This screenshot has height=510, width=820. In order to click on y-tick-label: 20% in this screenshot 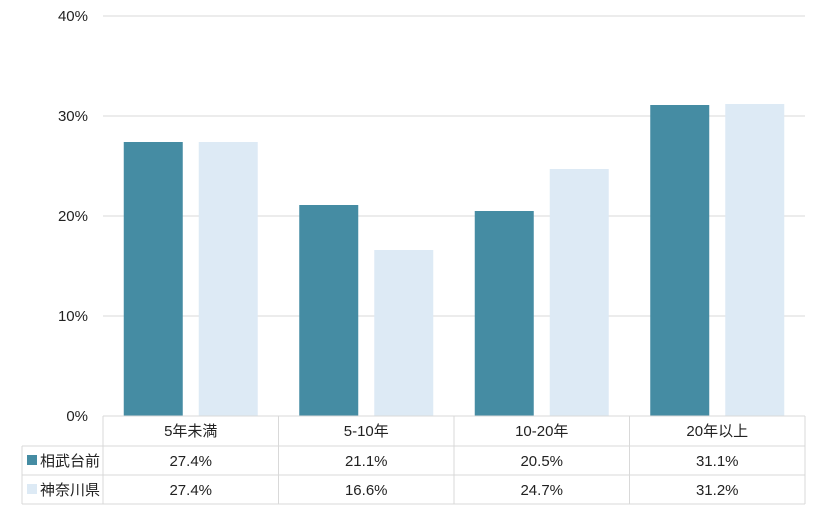, I will do `click(73, 216)`.